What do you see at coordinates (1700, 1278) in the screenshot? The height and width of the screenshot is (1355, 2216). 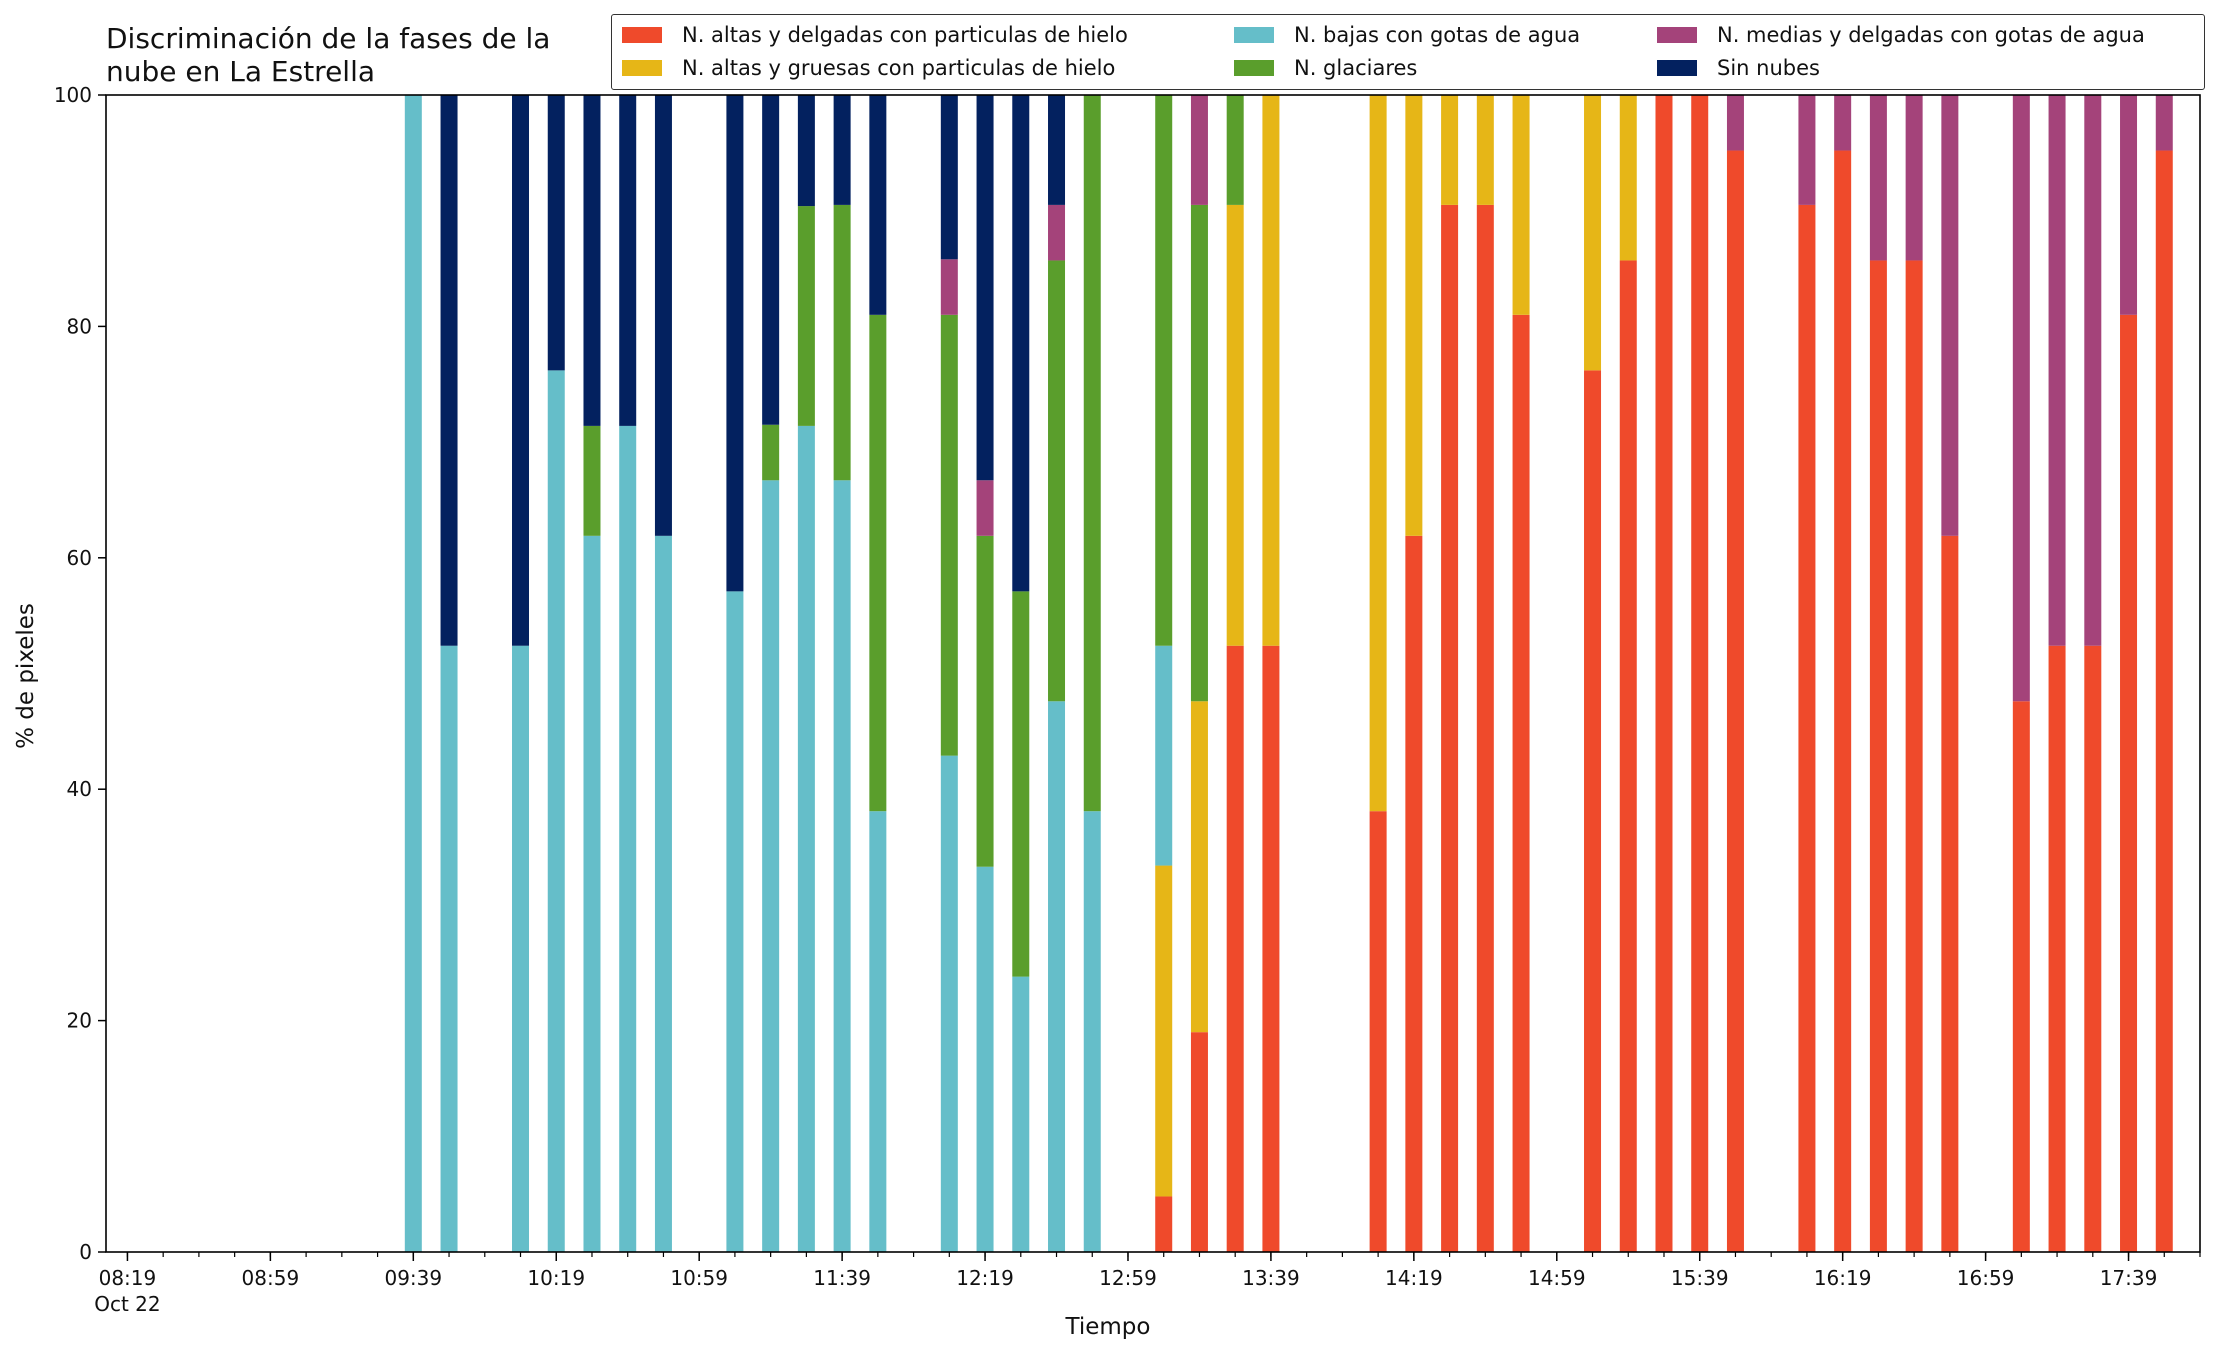 I see `x-tick-label: 15:39` at bounding box center [1700, 1278].